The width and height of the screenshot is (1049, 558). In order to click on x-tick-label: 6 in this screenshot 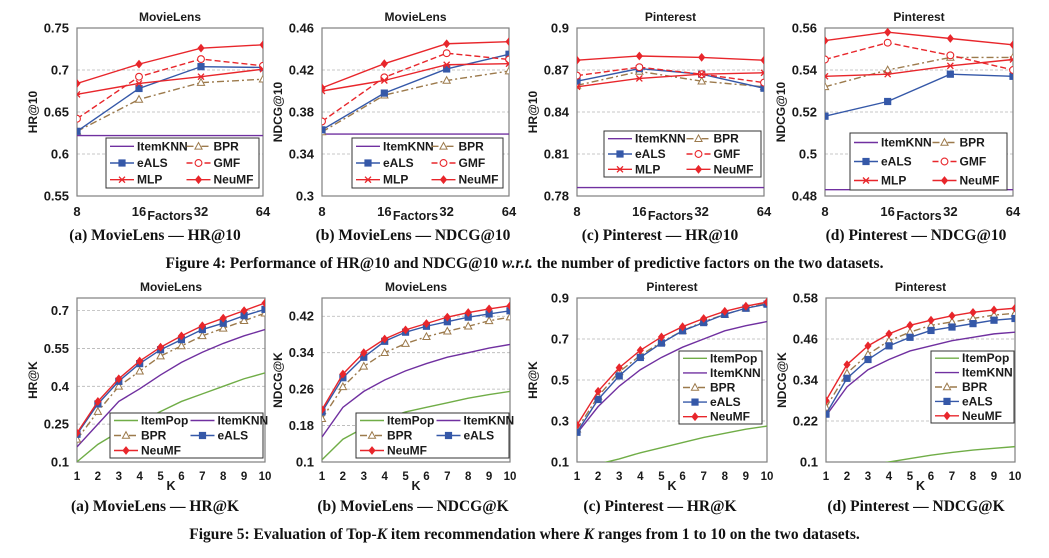, I will do `click(426, 477)`.